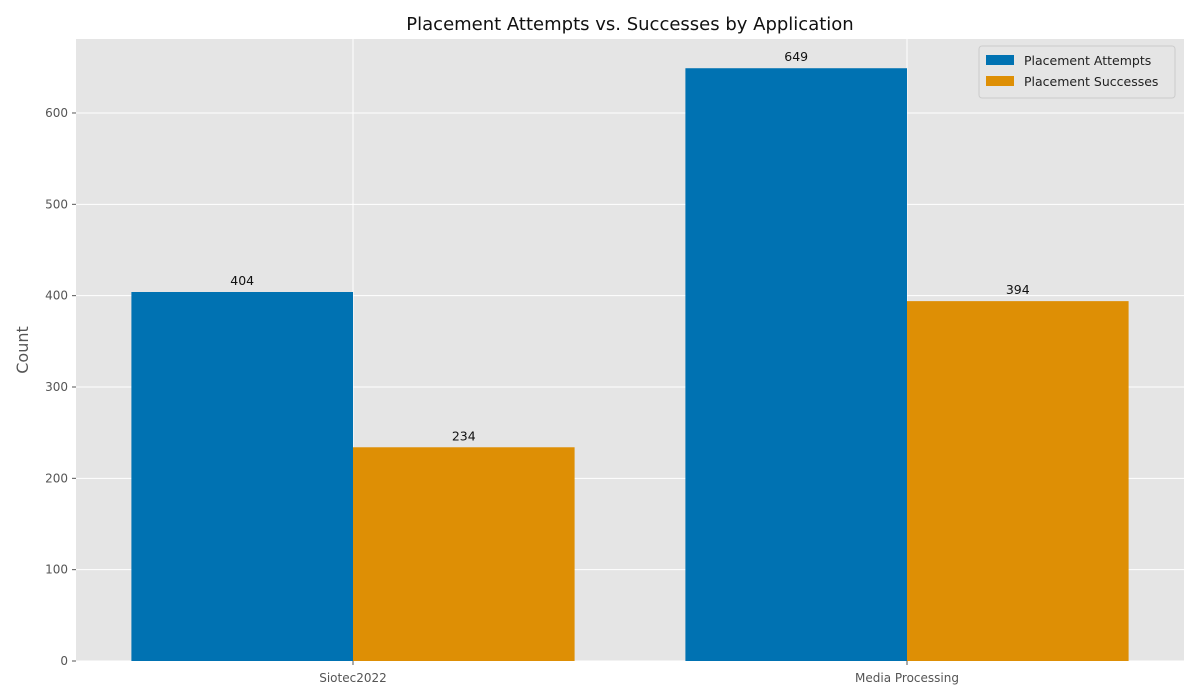  I want to click on x-tick-label-1: Media Processing, so click(907, 678).